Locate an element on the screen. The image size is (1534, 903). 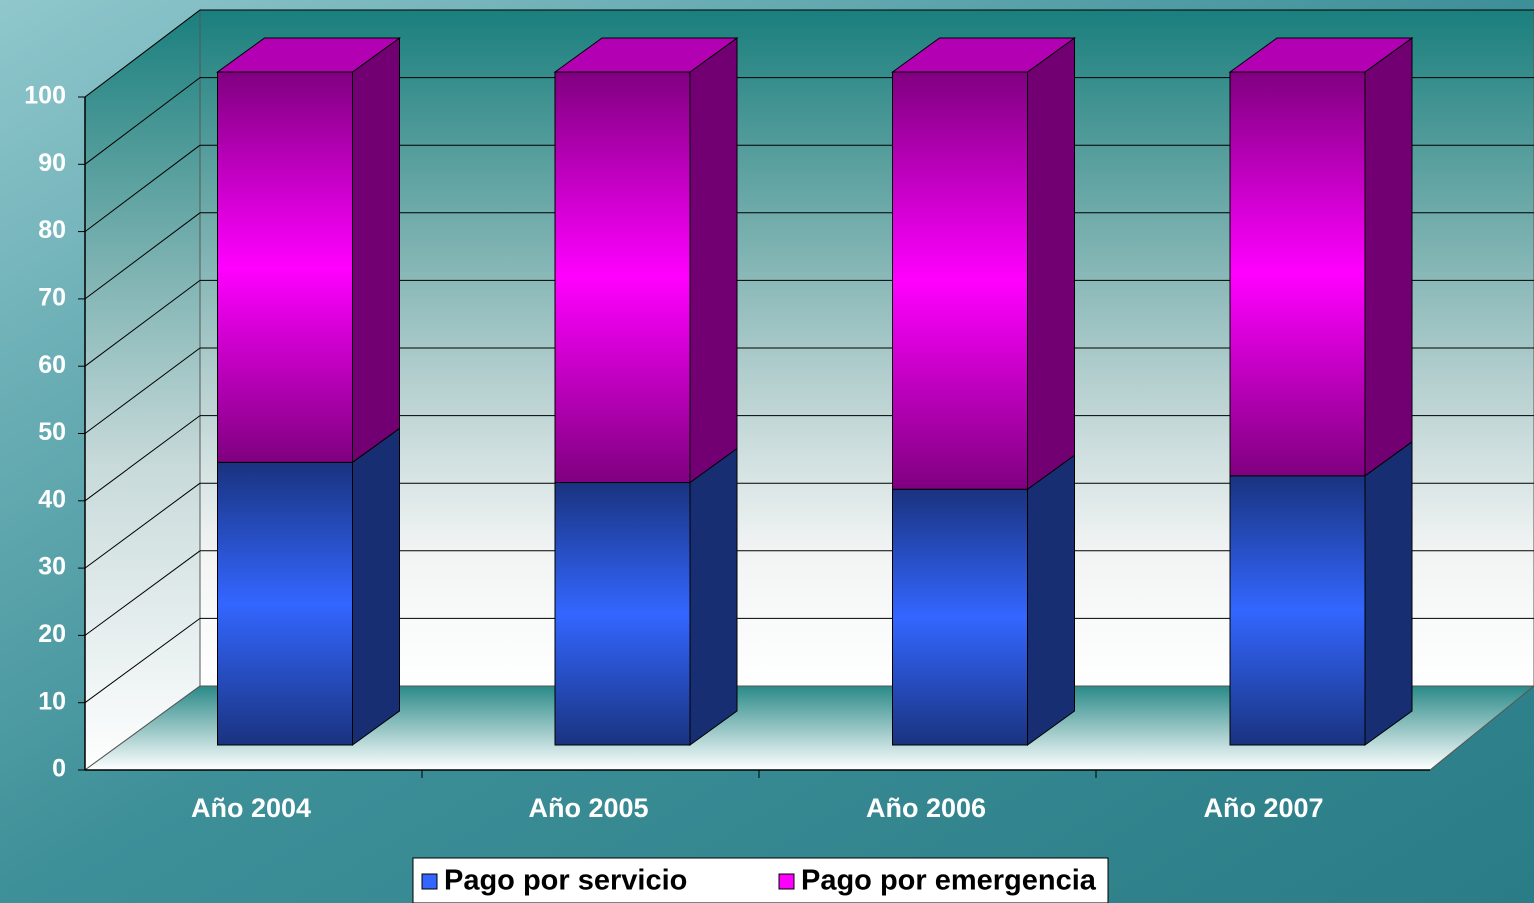
x-tick-label: Año 2005 is located at coordinates (588, 808).